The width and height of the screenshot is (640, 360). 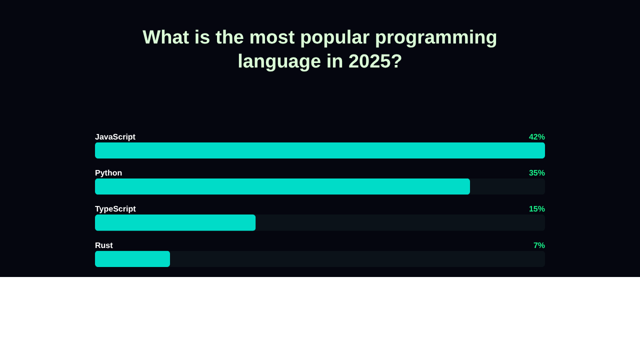 What do you see at coordinates (536, 137) in the screenshot?
I see `data-label: 42%` at bounding box center [536, 137].